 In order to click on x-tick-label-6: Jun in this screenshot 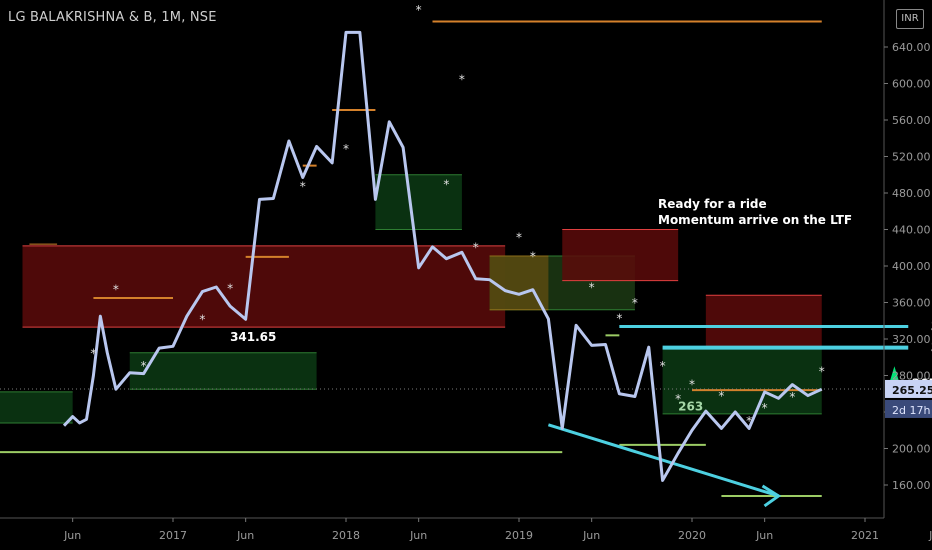, I will do `click(591, 535)`.